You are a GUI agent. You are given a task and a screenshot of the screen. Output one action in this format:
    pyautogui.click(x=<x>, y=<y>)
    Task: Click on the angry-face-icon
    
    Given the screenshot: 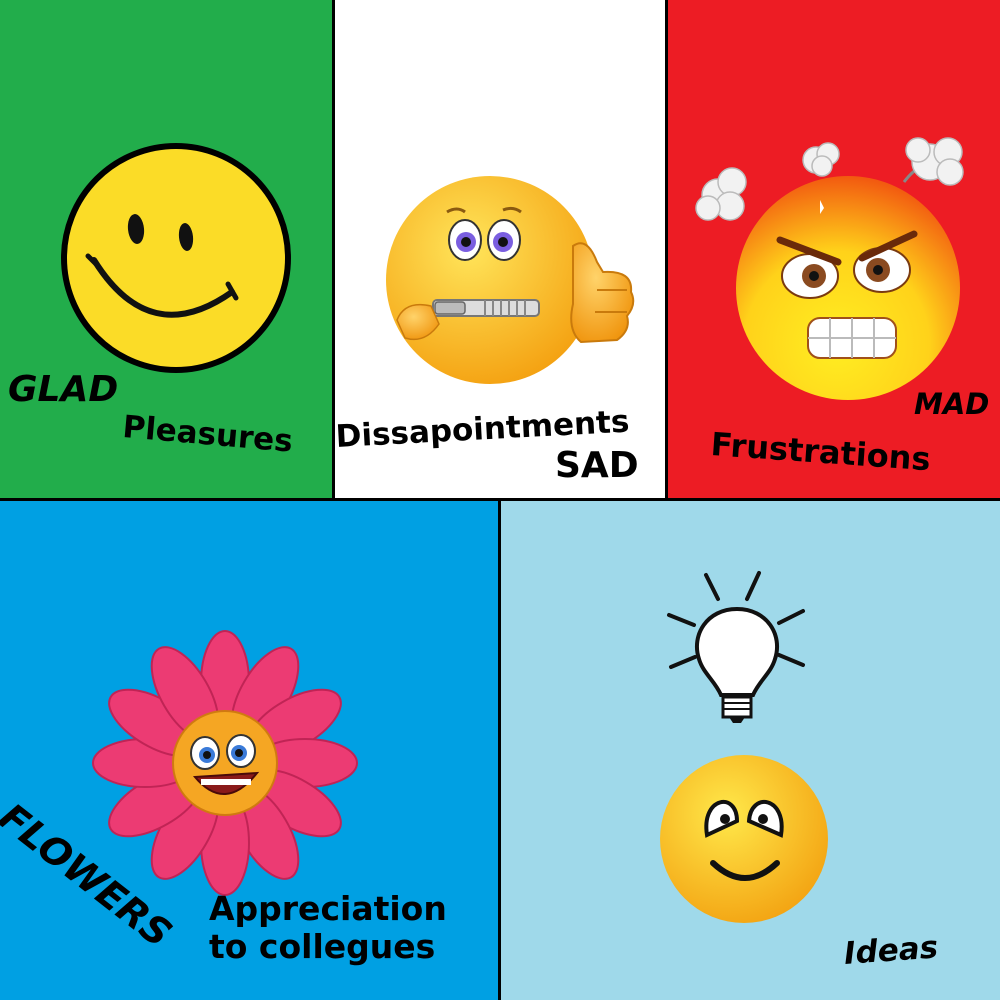 What is the action you would take?
    pyautogui.click(x=829, y=268)
    